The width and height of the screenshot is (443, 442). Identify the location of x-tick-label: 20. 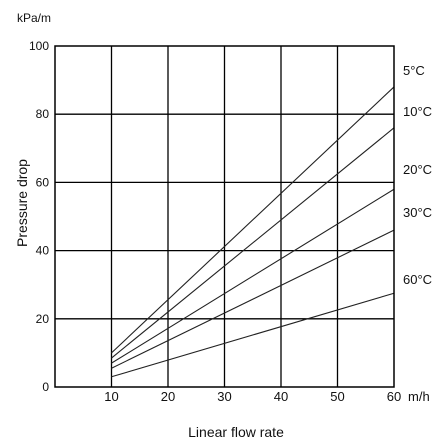
(168, 396).